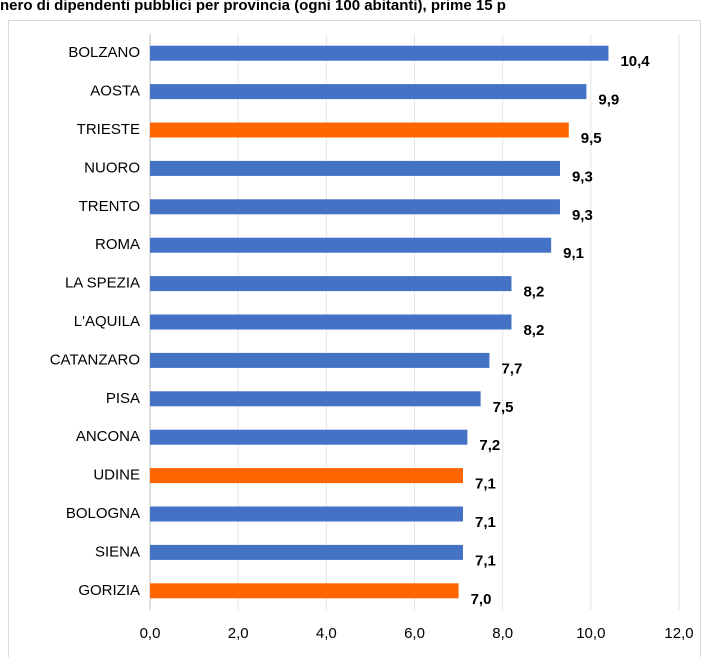 Image resolution: width=712 pixels, height=662 pixels. I want to click on y-tick-label: AOSTA, so click(115, 91).